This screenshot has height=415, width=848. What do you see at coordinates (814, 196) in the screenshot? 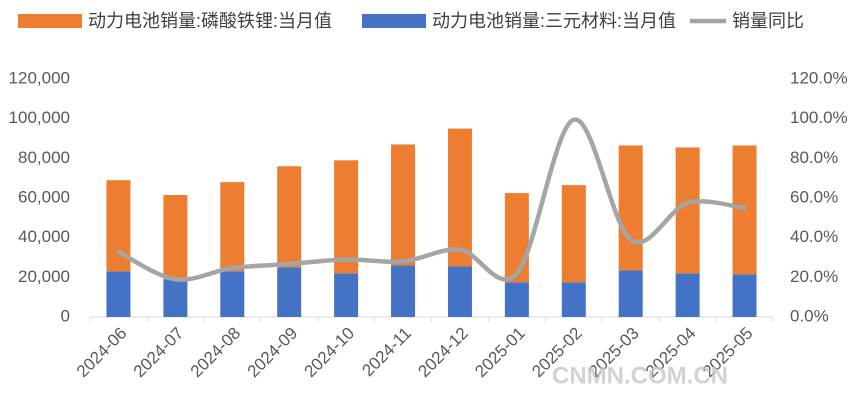
I see `y2-tick-label: 60.0%` at bounding box center [814, 196].